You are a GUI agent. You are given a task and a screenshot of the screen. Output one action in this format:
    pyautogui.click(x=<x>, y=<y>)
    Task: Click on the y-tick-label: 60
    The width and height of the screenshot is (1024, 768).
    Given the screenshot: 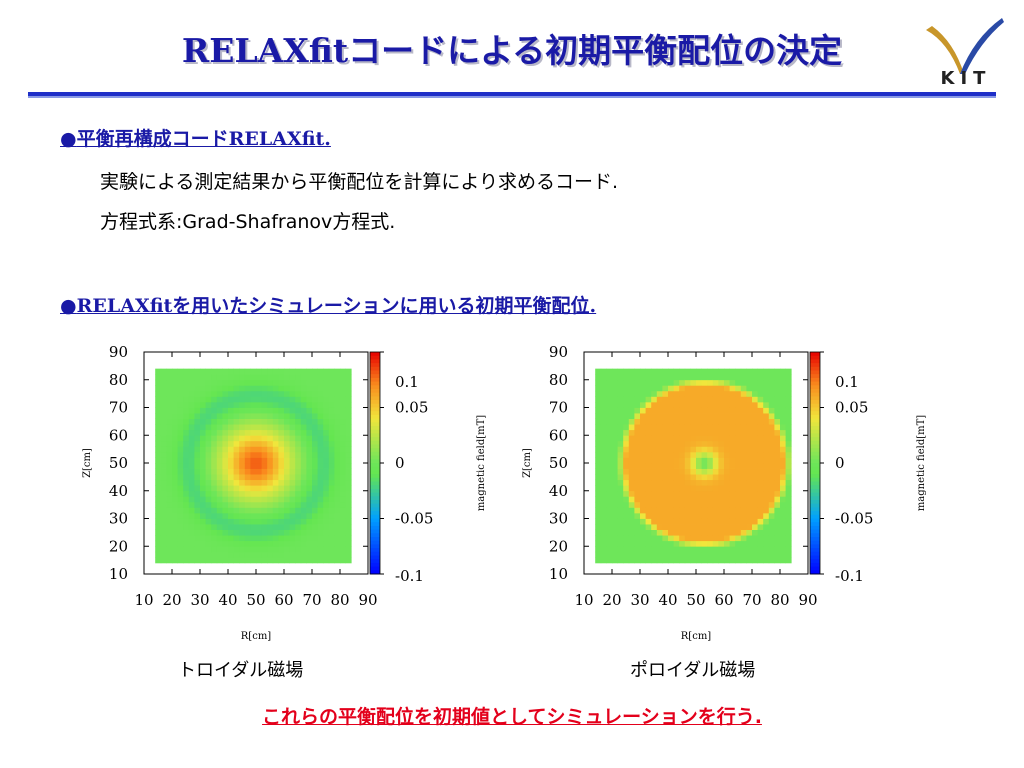 What is the action you would take?
    pyautogui.click(x=558, y=435)
    